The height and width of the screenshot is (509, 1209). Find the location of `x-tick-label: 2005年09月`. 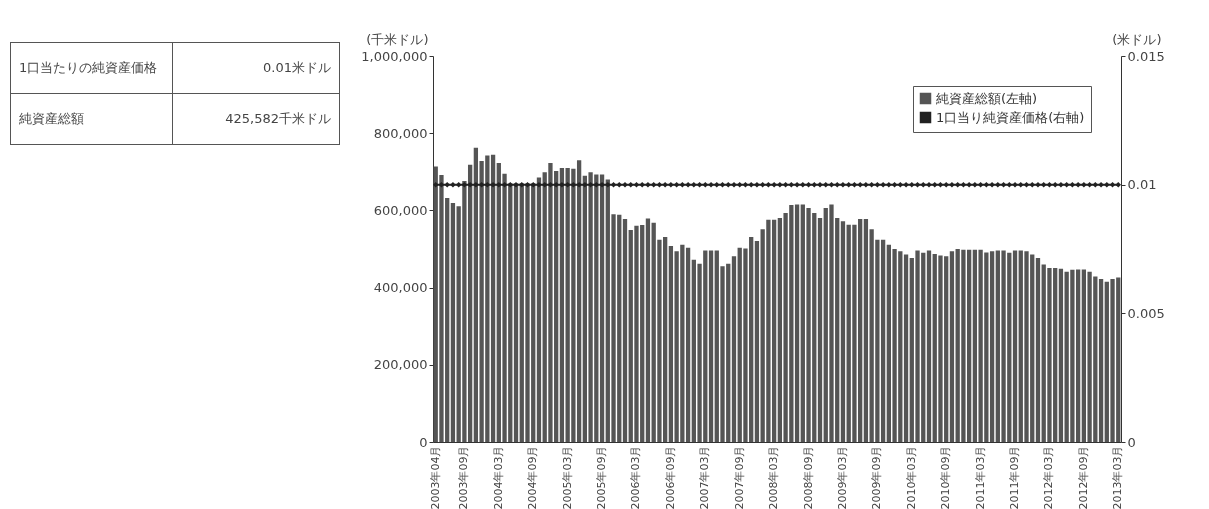

x-tick-label: 2005年09月 is located at coordinates (602, 477).